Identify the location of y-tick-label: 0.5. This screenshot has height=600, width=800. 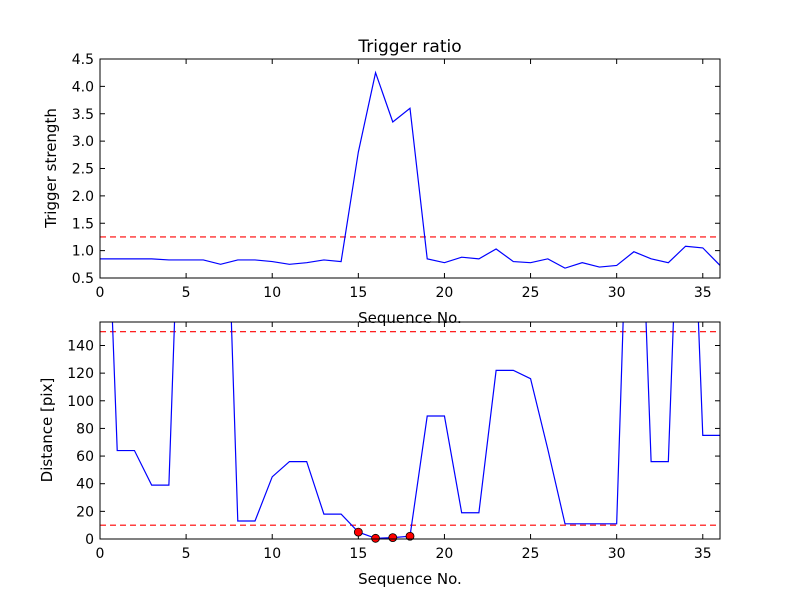
(83, 279).